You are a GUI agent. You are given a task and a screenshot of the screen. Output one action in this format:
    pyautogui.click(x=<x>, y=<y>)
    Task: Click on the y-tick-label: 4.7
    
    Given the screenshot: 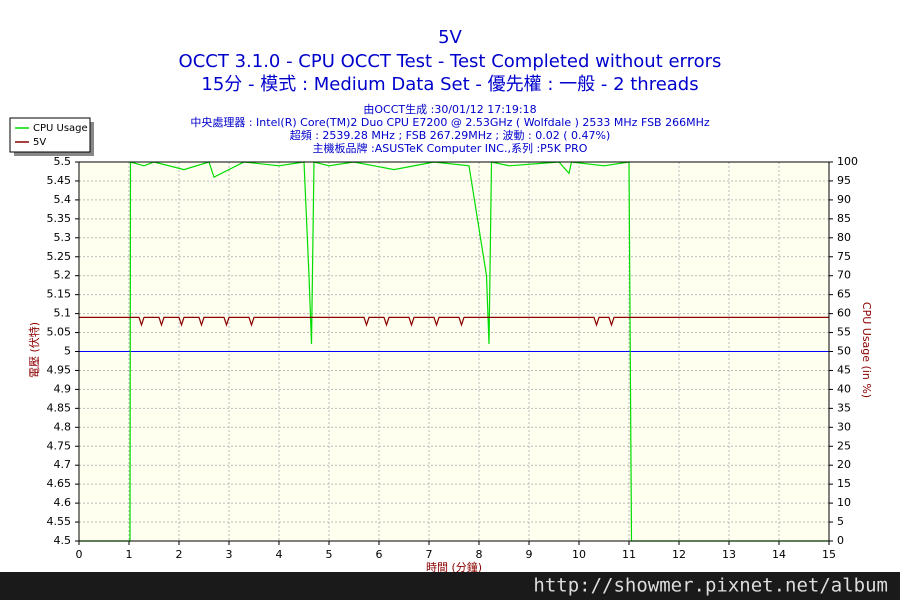 What is the action you would take?
    pyautogui.click(x=63, y=464)
    